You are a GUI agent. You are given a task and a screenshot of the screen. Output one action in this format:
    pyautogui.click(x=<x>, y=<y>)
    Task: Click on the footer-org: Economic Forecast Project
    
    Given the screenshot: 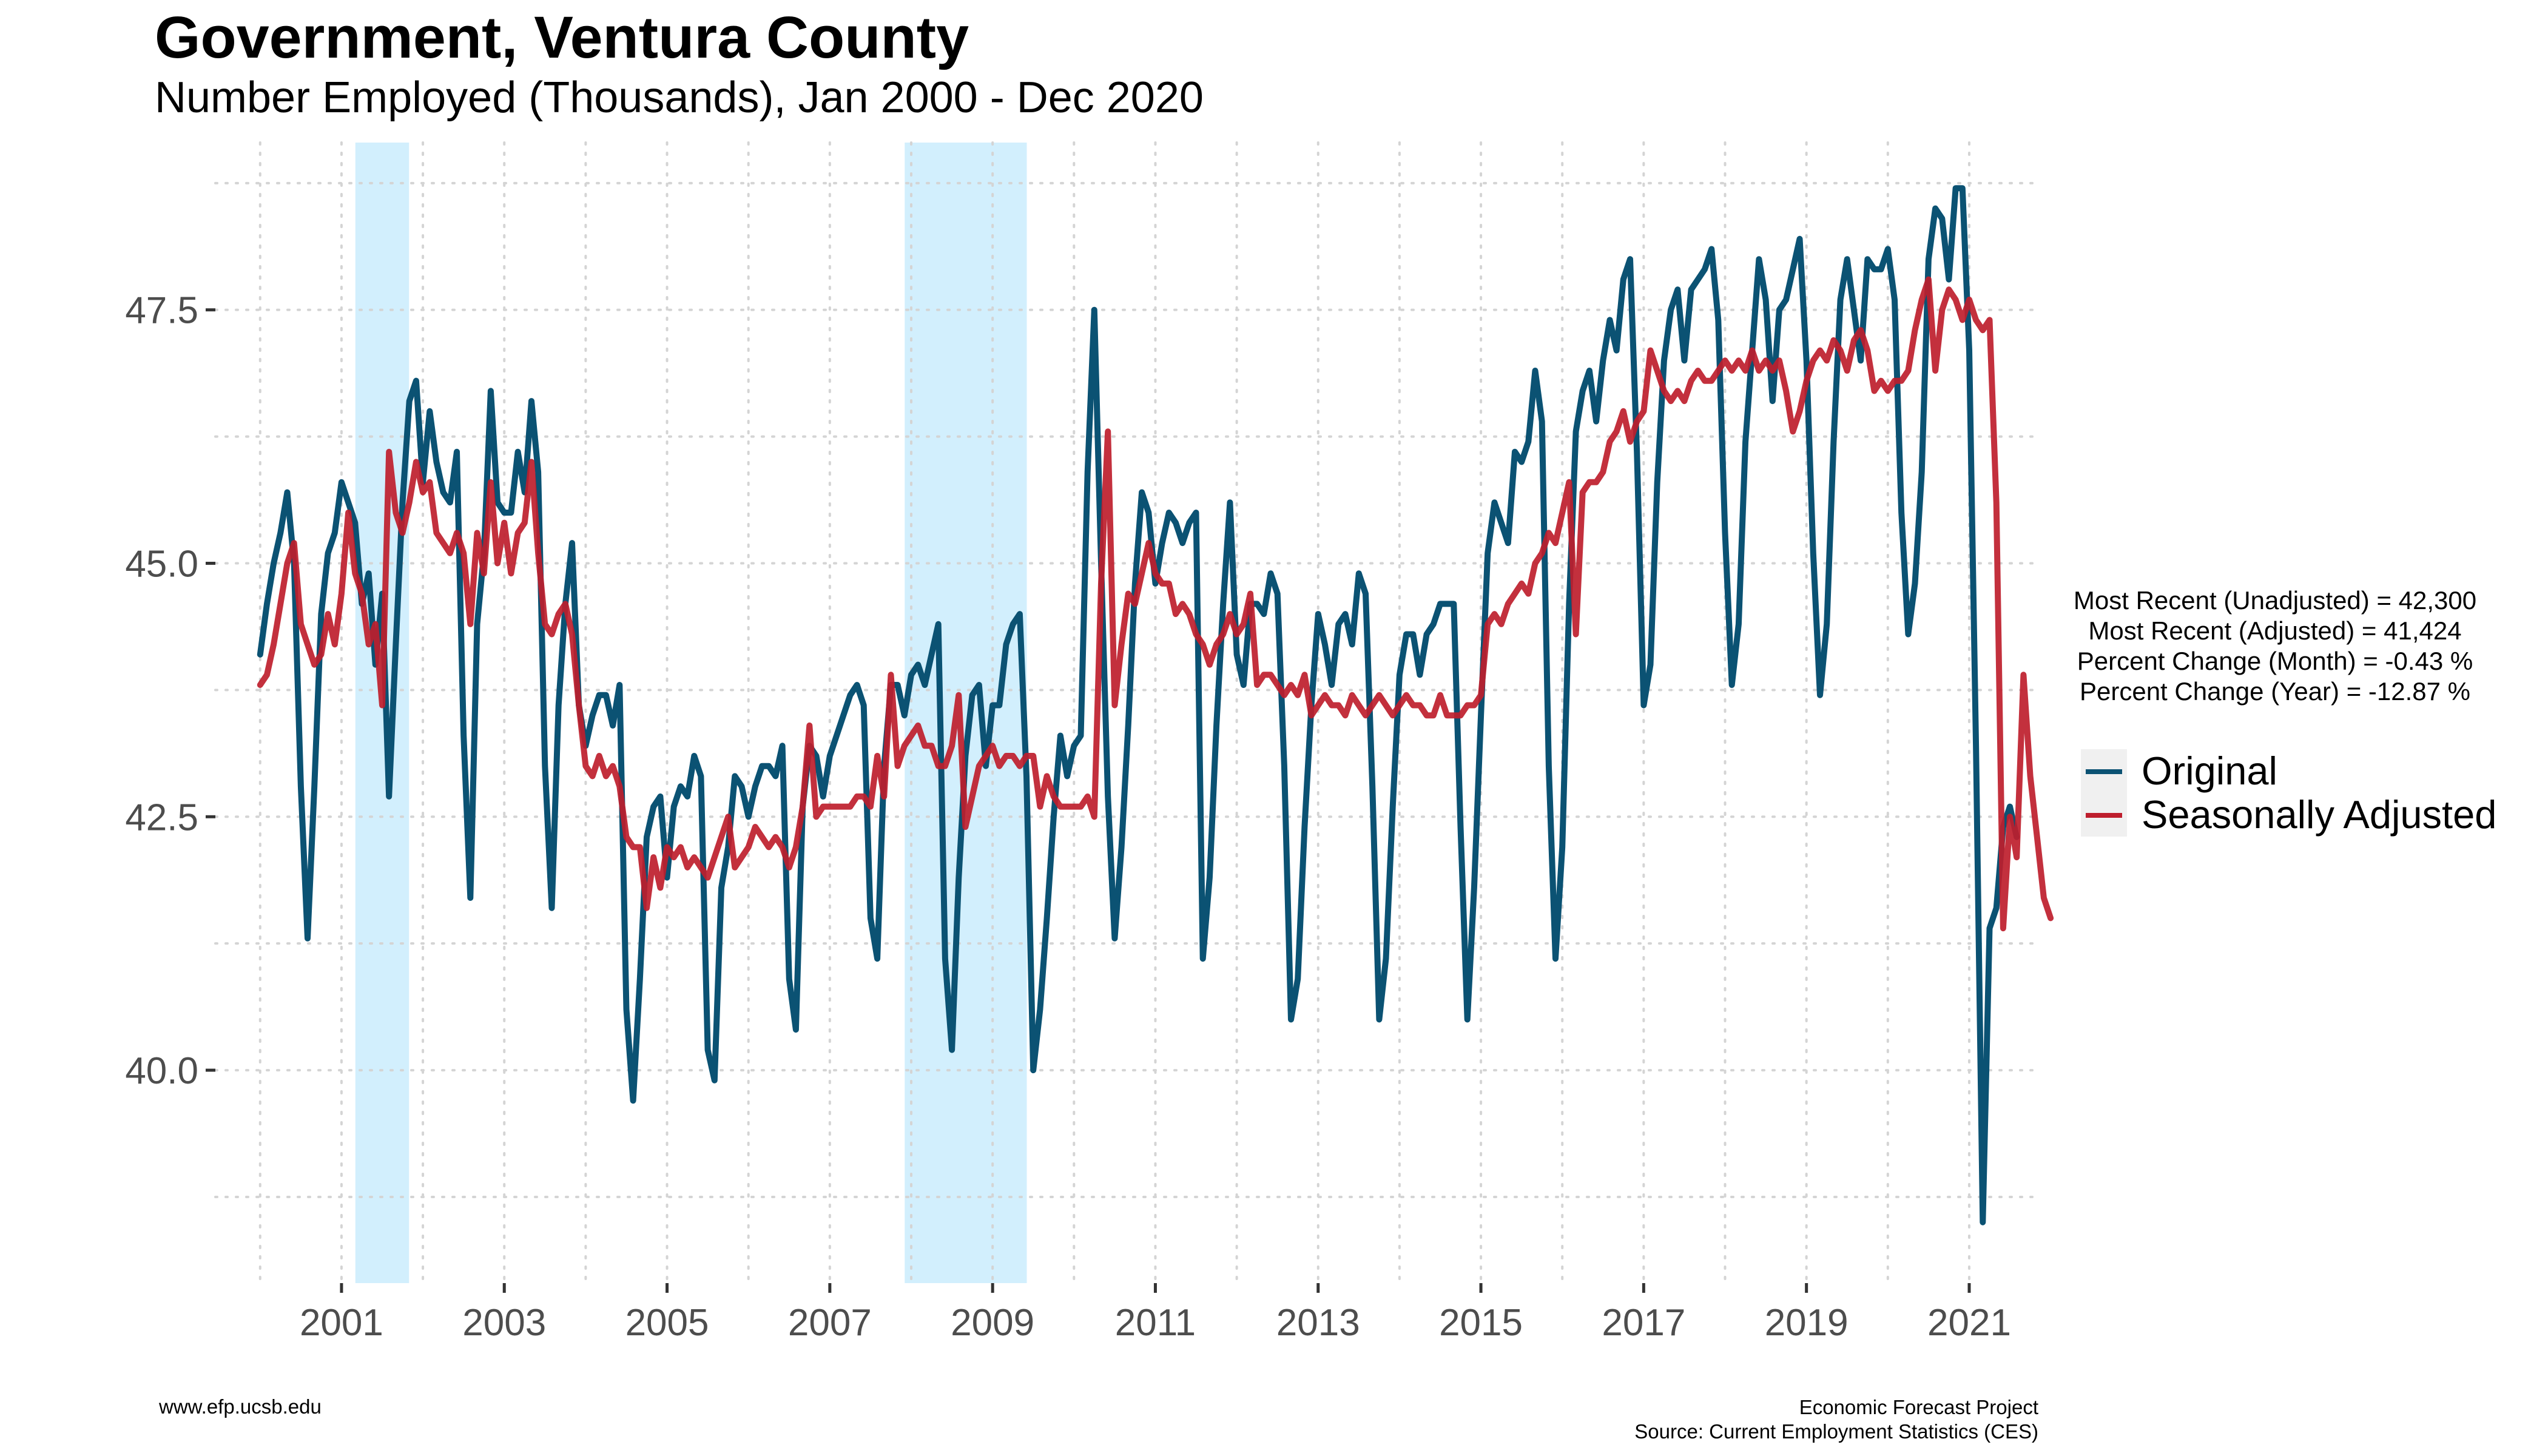 What is the action you would take?
    pyautogui.click(x=1918, y=1407)
    